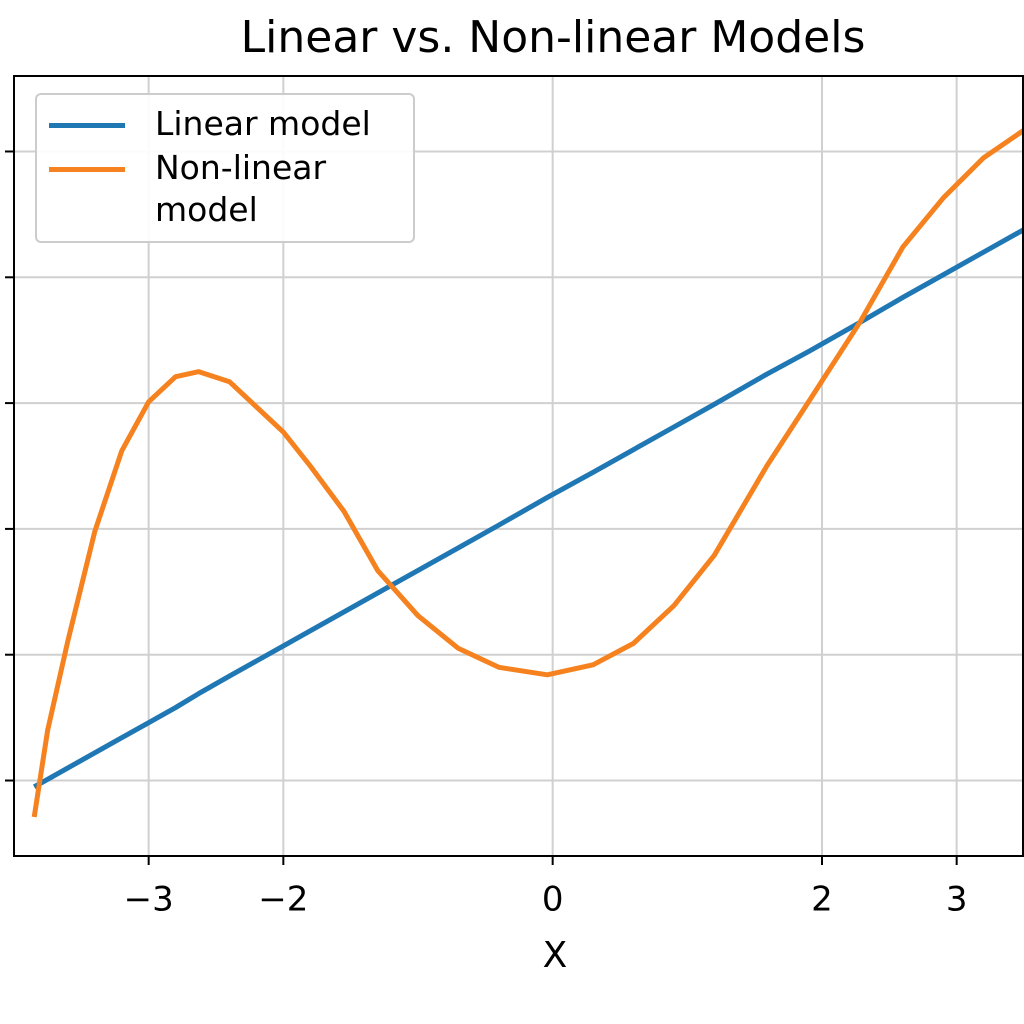  What do you see at coordinates (553, 900) in the screenshot?
I see `x-tick-label: 0` at bounding box center [553, 900].